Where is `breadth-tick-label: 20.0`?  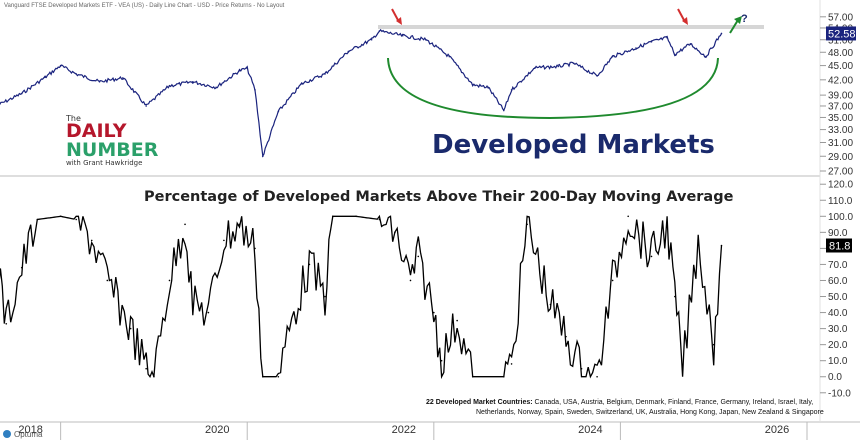 breadth-tick-label: 20.0 is located at coordinates (838, 345).